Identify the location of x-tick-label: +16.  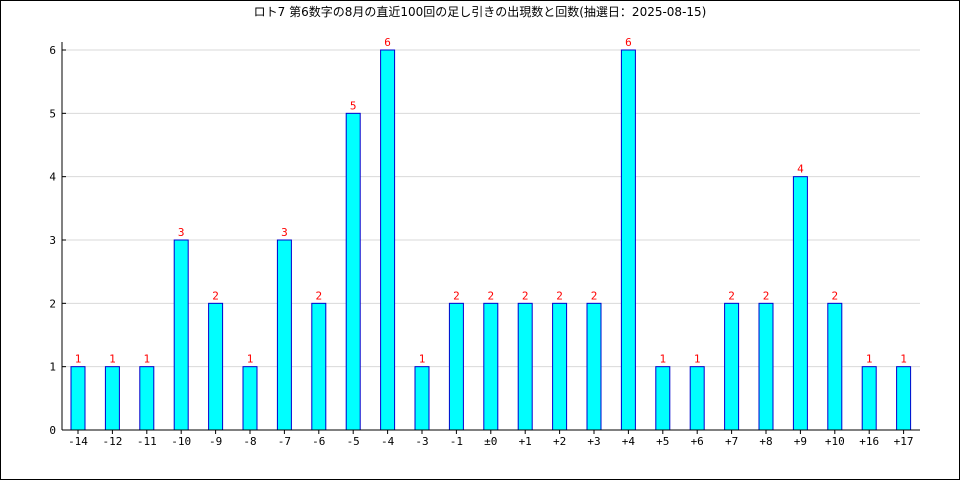
(869, 441).